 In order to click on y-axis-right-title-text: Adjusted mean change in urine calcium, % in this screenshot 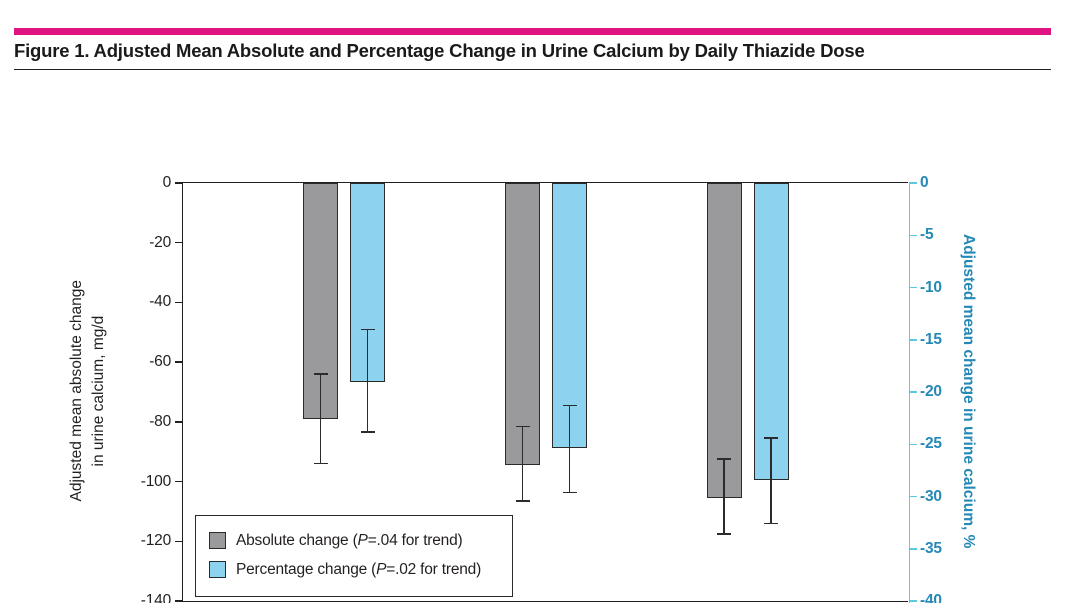, I will do `click(968, 391)`.